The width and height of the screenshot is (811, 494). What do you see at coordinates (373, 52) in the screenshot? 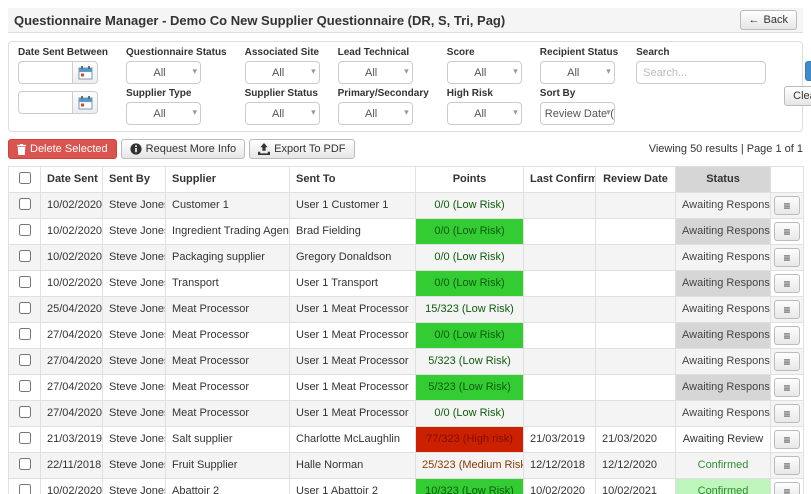
I see `lead-technical-label: Lead Technical` at bounding box center [373, 52].